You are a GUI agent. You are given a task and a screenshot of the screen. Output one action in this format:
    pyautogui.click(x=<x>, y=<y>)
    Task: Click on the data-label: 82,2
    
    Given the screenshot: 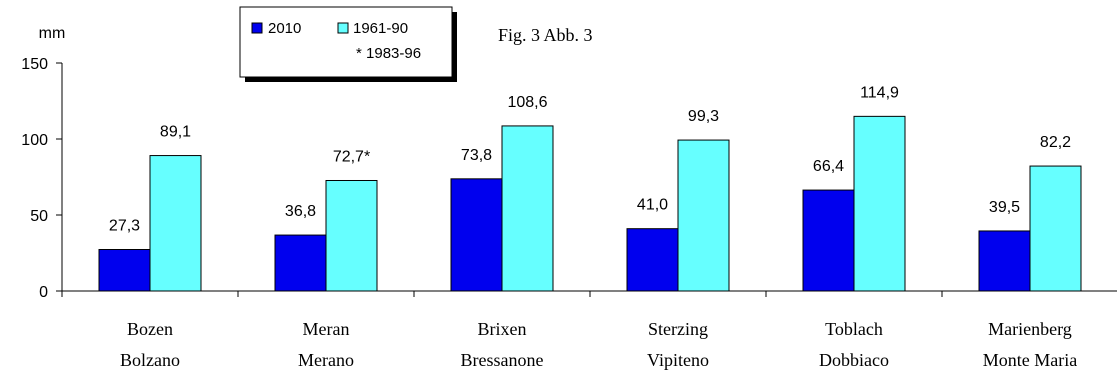 What is the action you would take?
    pyautogui.click(x=1055, y=142)
    